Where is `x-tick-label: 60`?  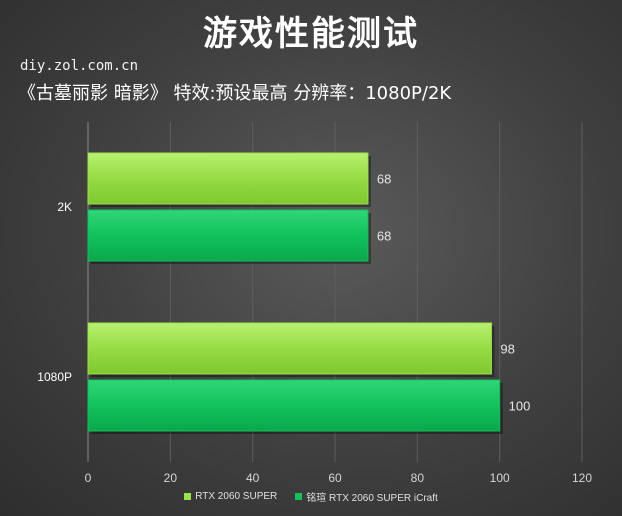
x-tick-label: 60 is located at coordinates (335, 478).